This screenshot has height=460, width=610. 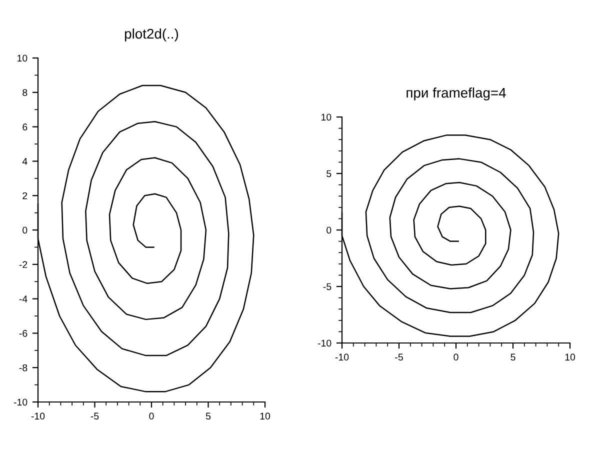 I want to click on y-tick-label: -8, so click(x=23, y=368).